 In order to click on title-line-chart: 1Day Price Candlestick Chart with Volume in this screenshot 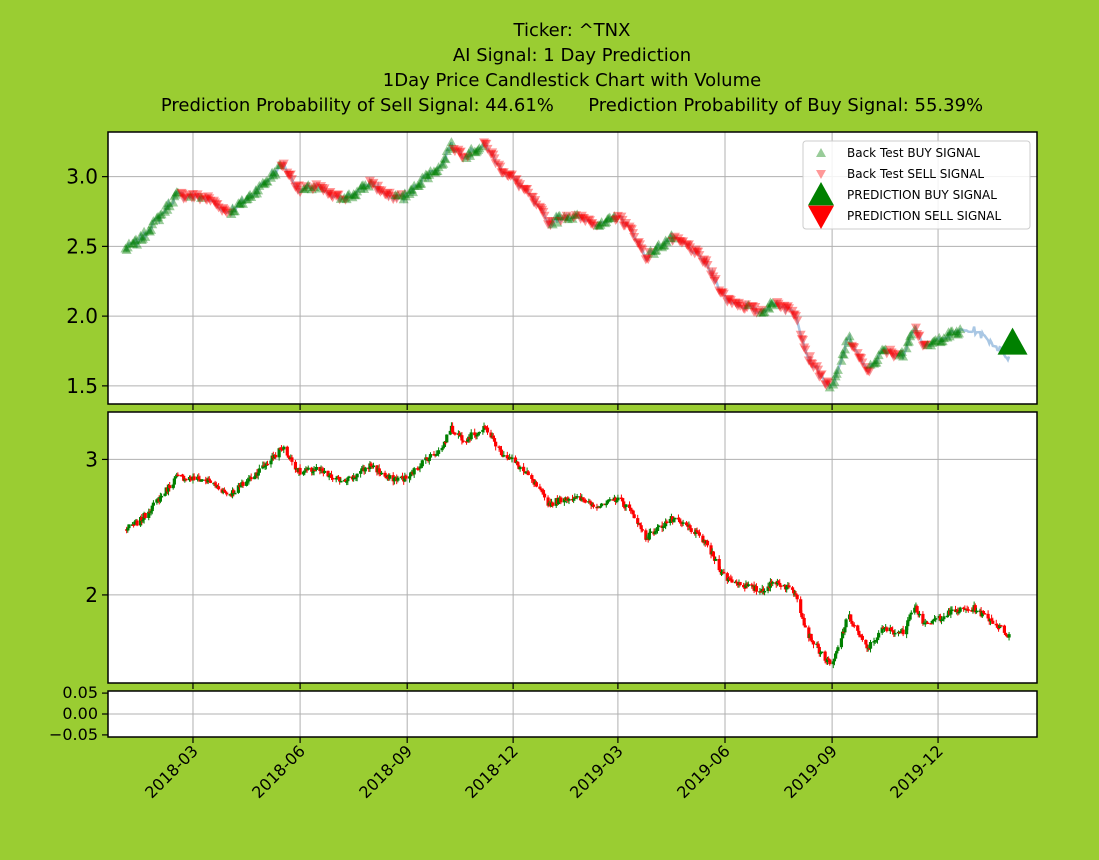, I will do `click(572, 80)`.